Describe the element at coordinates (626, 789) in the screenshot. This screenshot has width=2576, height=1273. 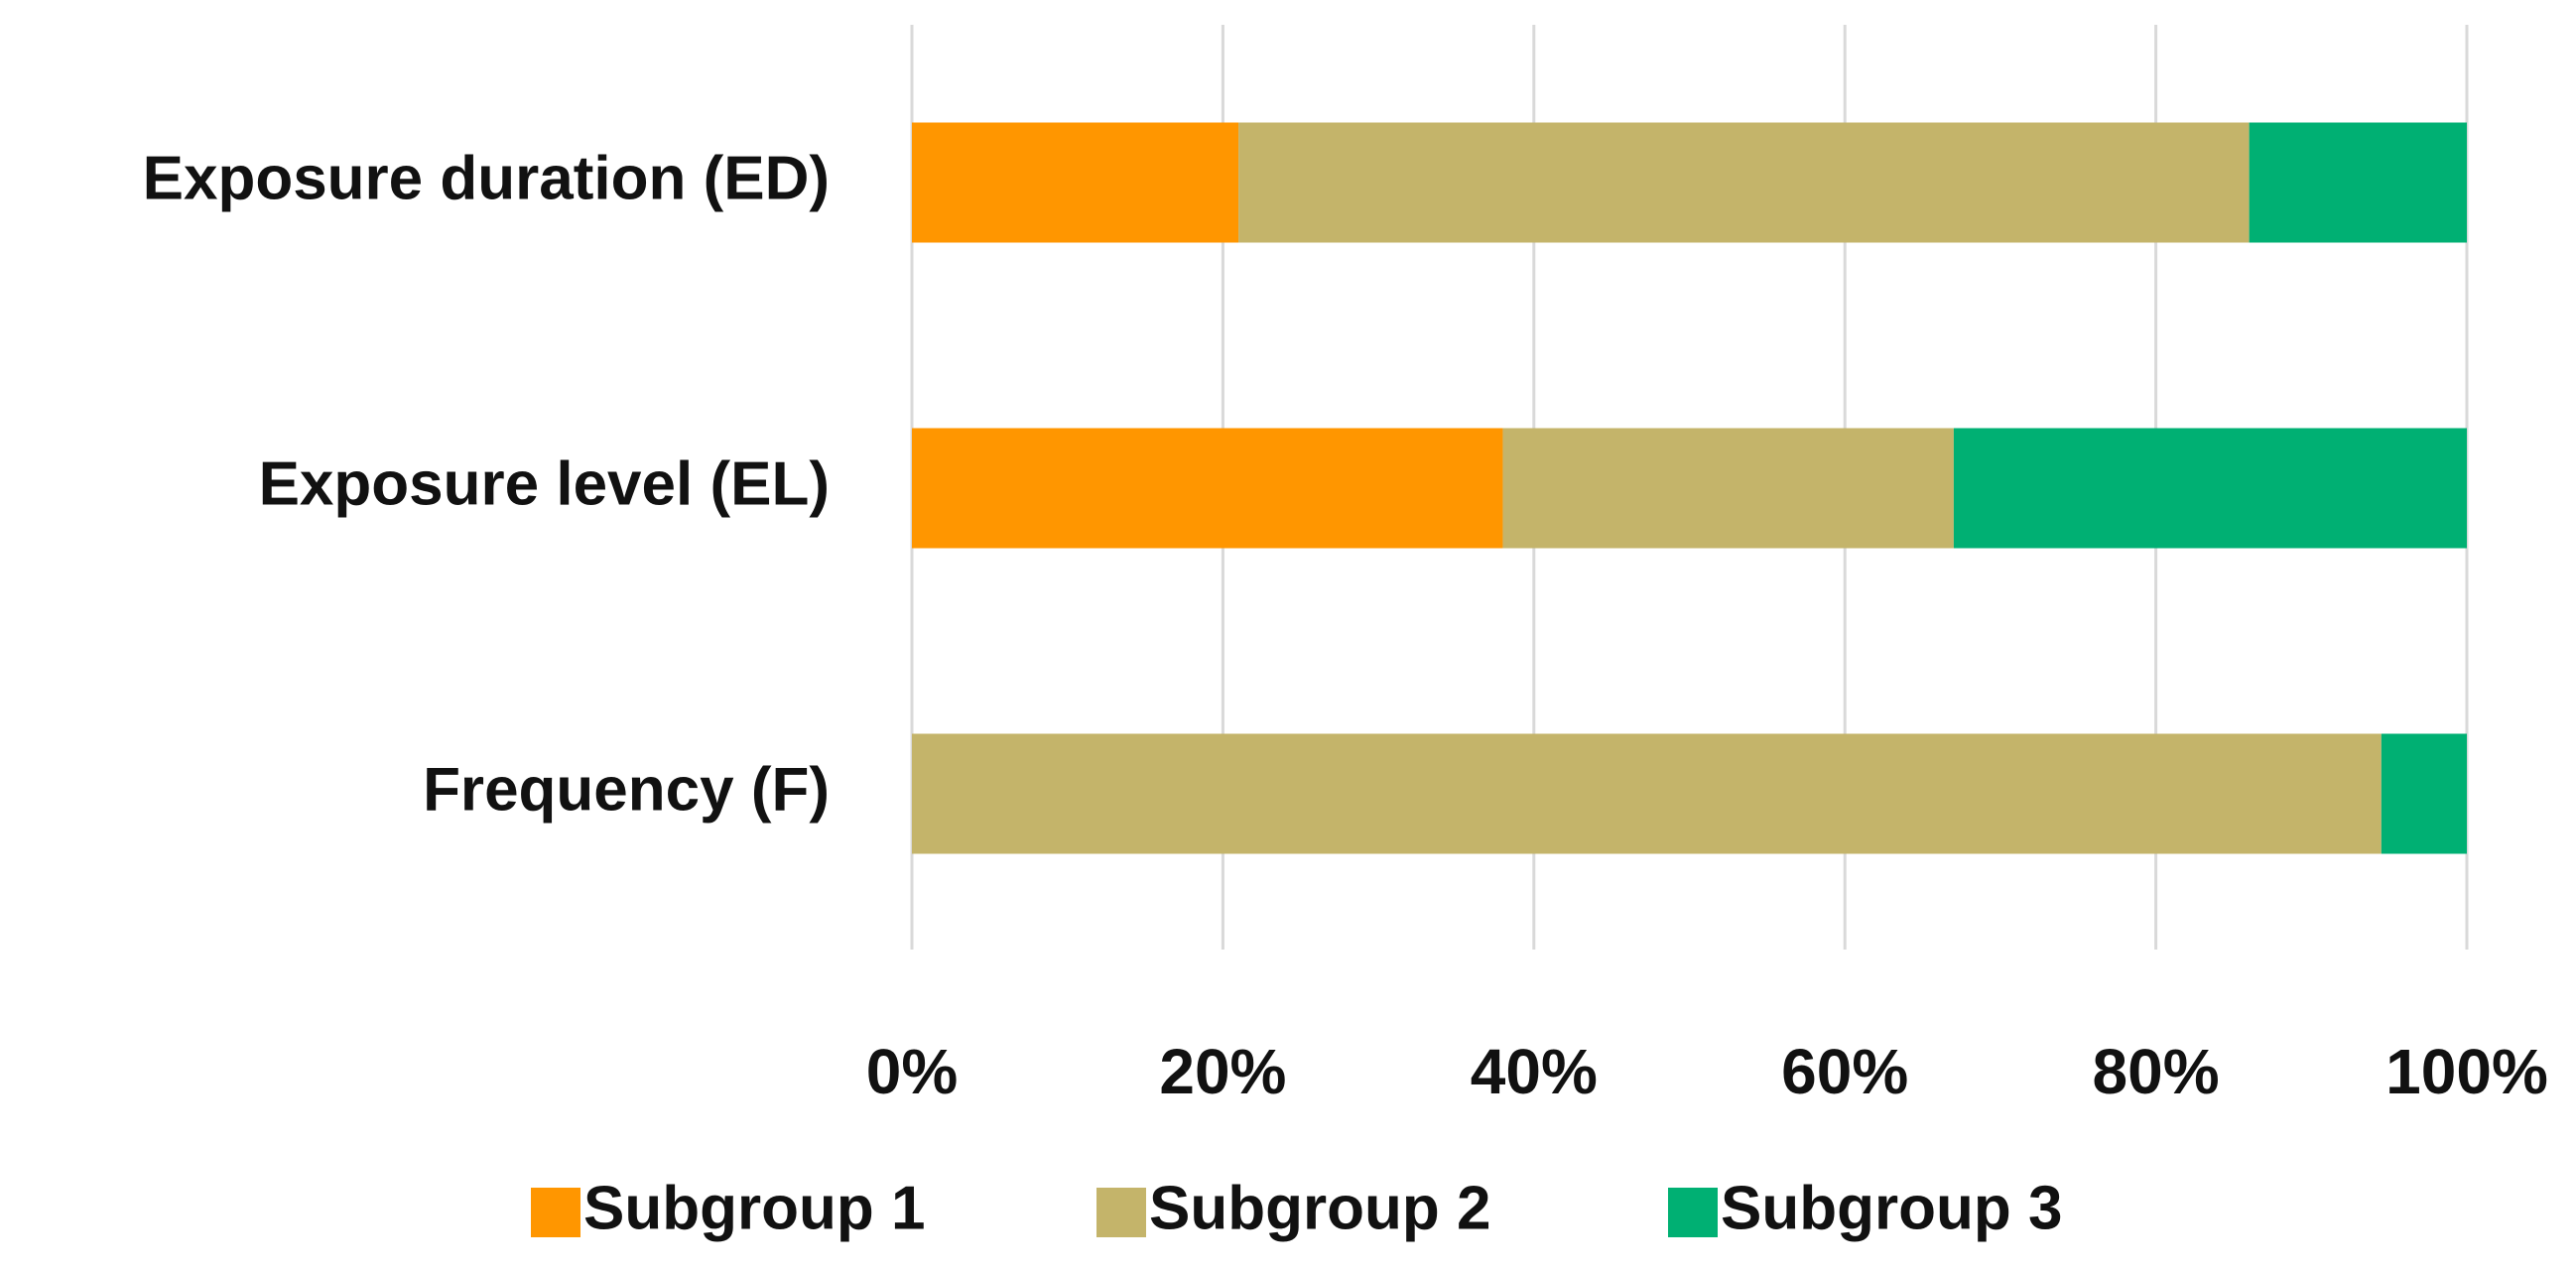
I see `y-tick-label: Frequency (F)` at that location.